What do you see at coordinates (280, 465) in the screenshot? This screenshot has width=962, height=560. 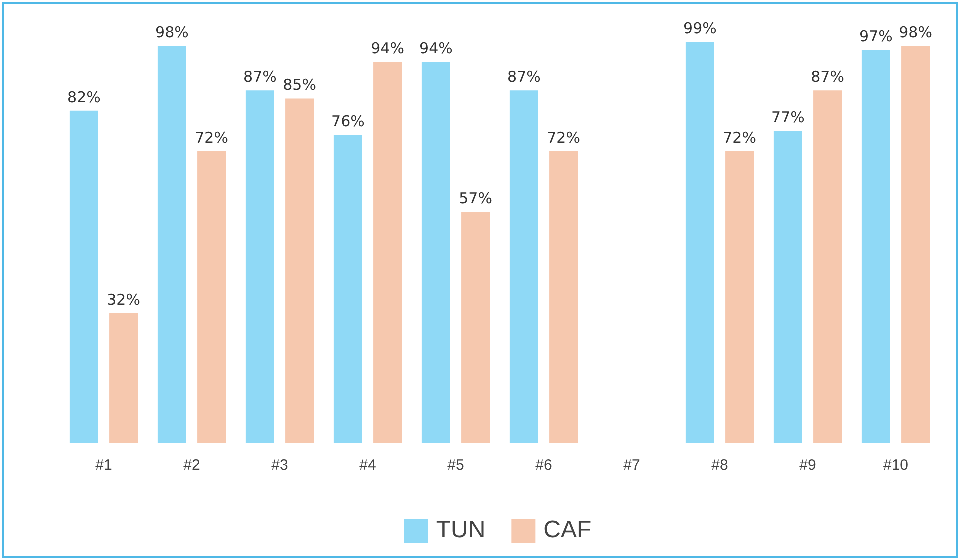 I see `x-tick-label: #3` at bounding box center [280, 465].